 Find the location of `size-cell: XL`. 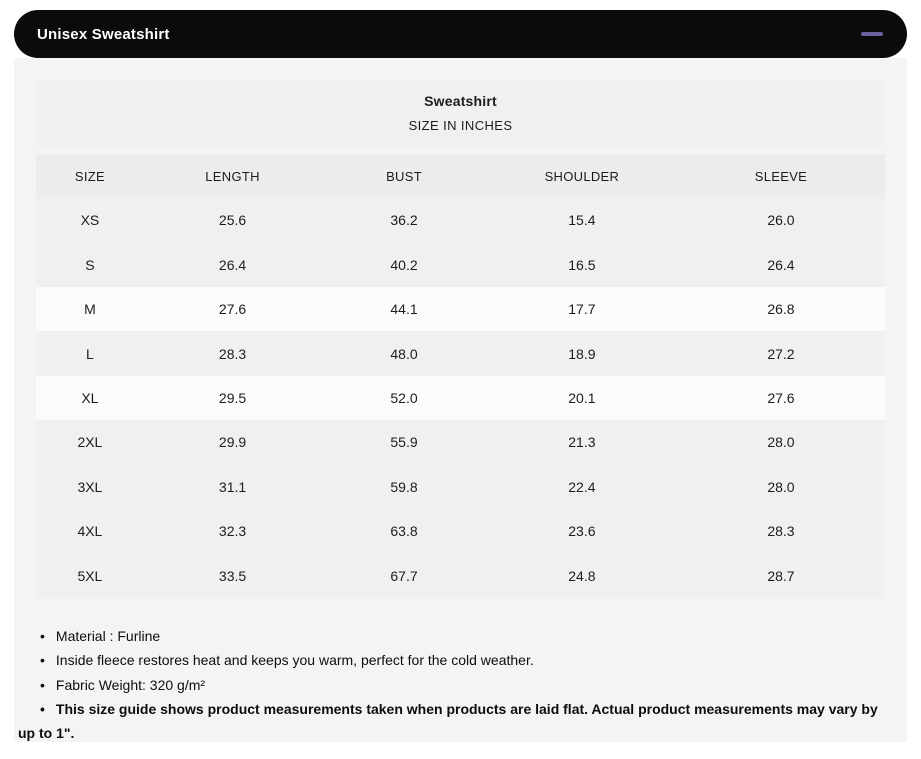

size-cell: XL is located at coordinates (90, 397).